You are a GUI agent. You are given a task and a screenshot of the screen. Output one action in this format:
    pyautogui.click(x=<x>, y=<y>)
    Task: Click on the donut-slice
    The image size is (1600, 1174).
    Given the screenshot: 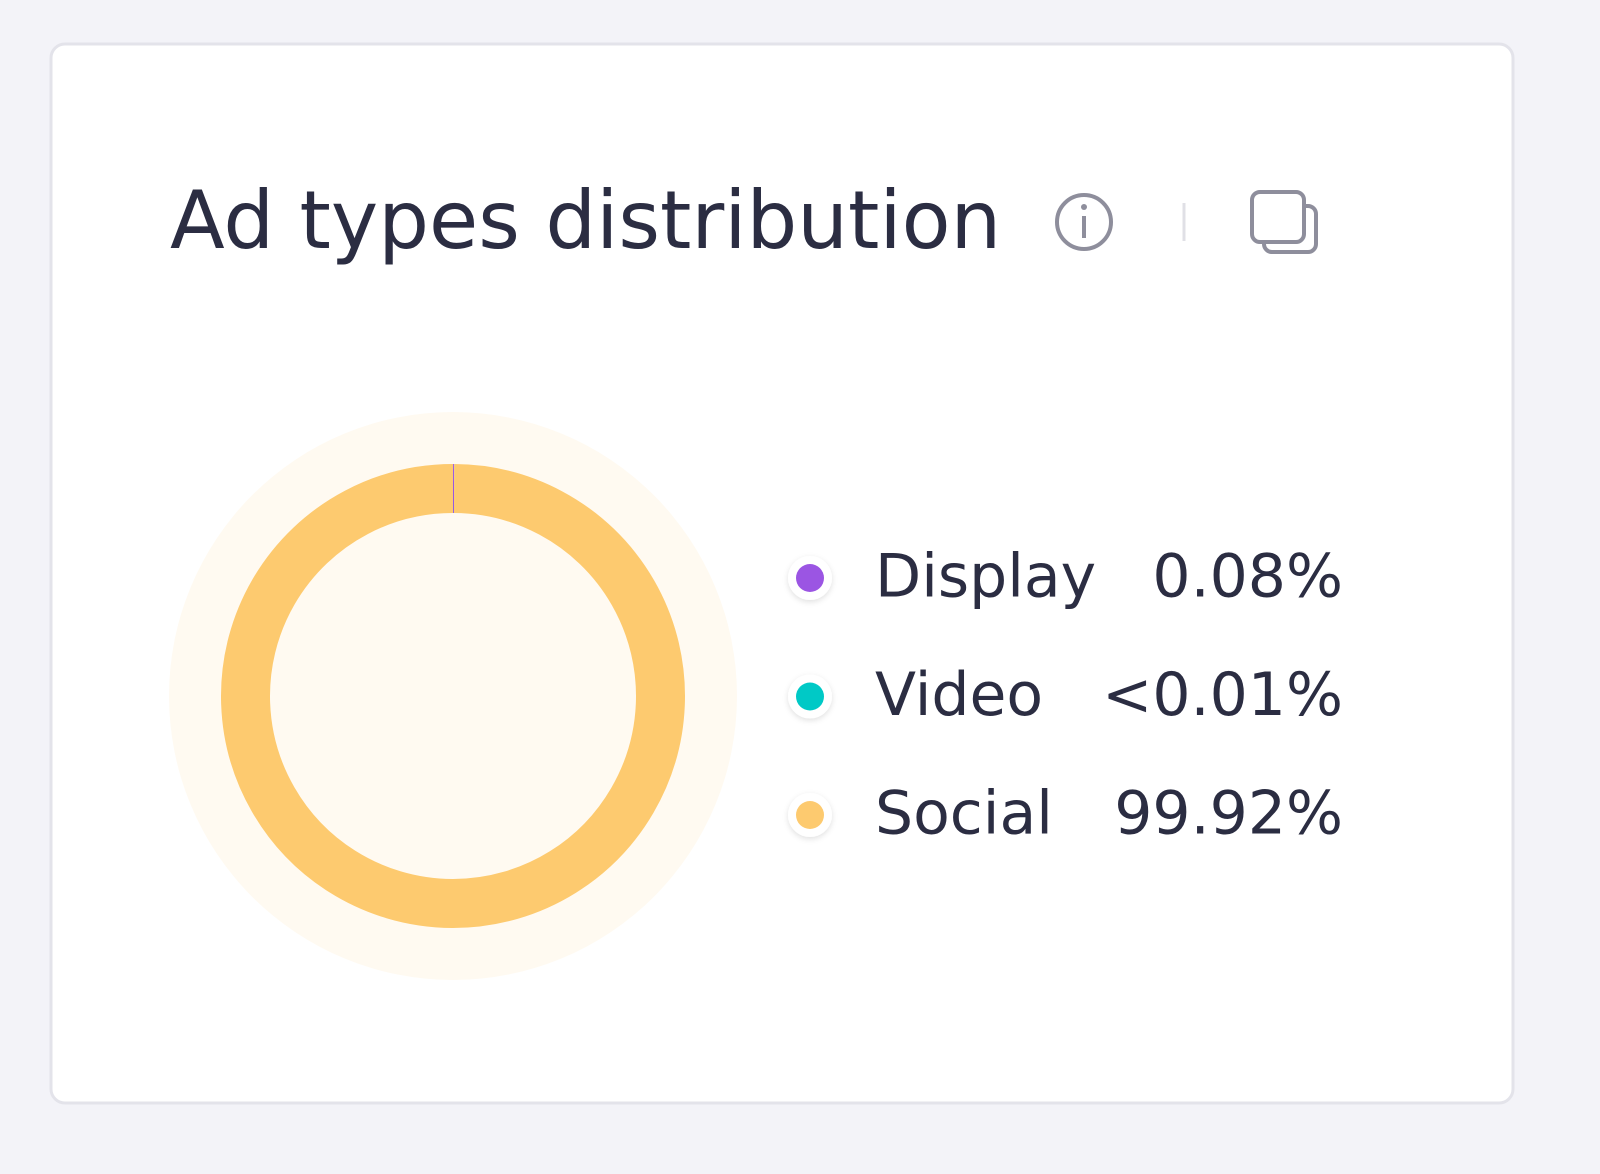 What is the action you would take?
    pyautogui.click(x=453, y=696)
    